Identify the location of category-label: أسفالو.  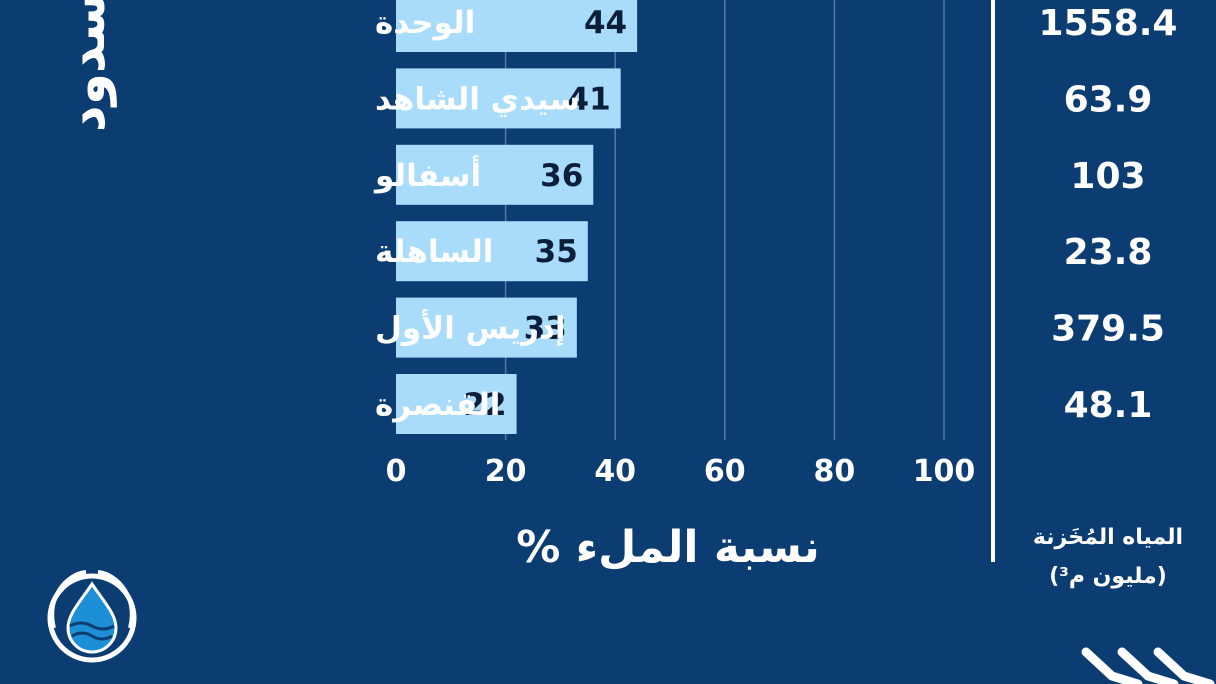
(427, 174).